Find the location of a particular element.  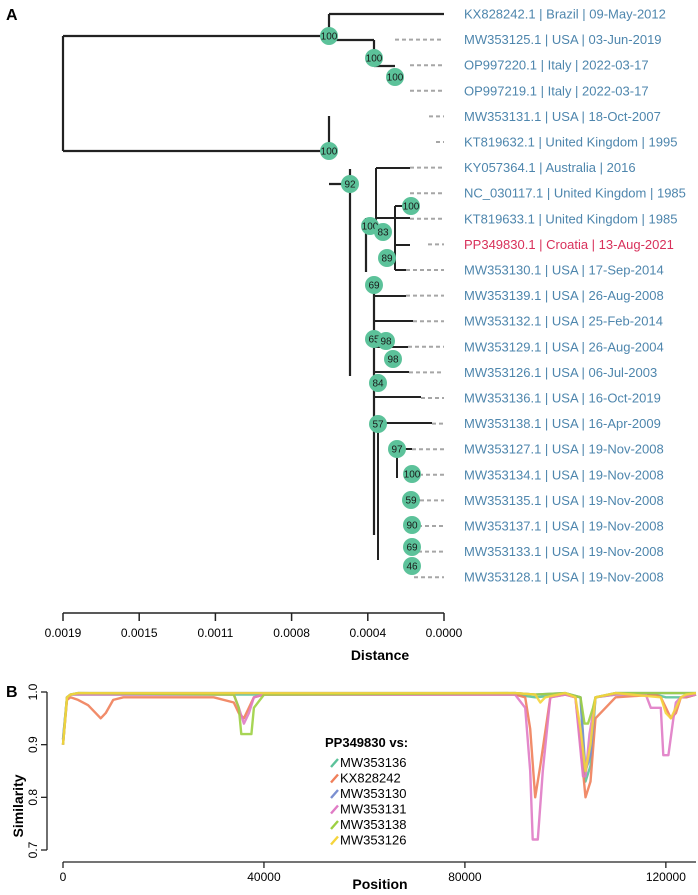

tip-label: MW353134.1 | USA | 19-Nov-2008 is located at coordinates (564, 474).